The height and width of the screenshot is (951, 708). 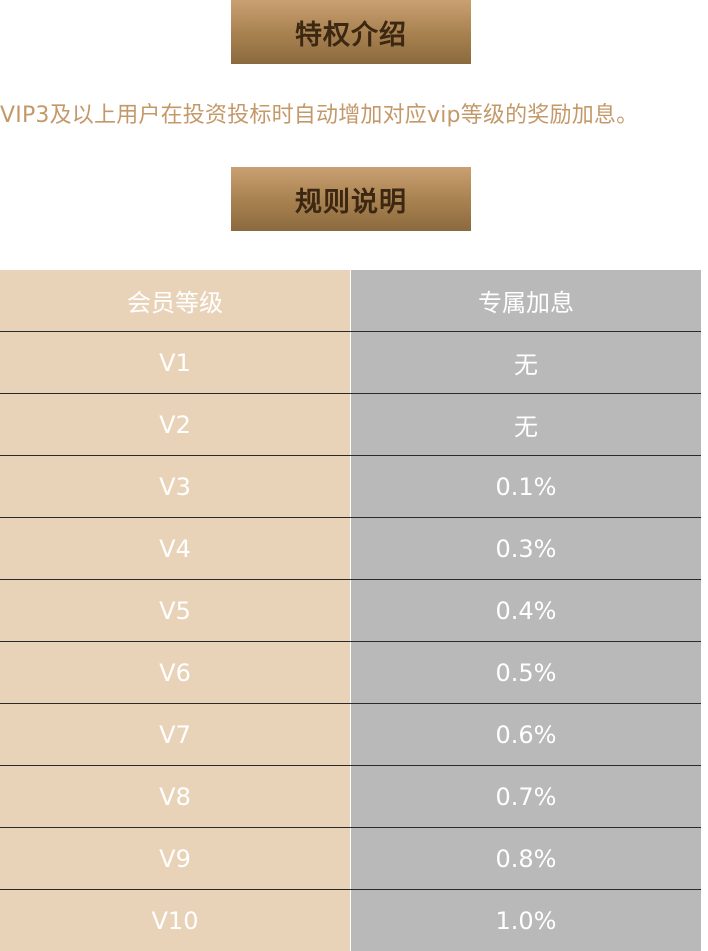 I want to click on table-row: V5 0.4%, so click(x=350, y=610).